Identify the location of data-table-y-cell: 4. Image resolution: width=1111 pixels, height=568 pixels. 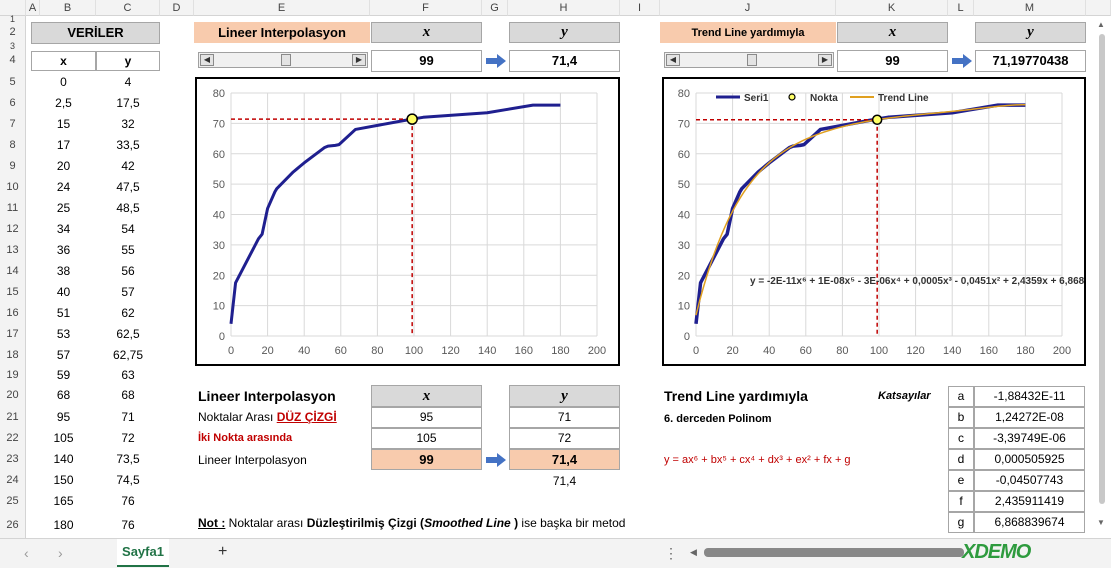
(128, 82).